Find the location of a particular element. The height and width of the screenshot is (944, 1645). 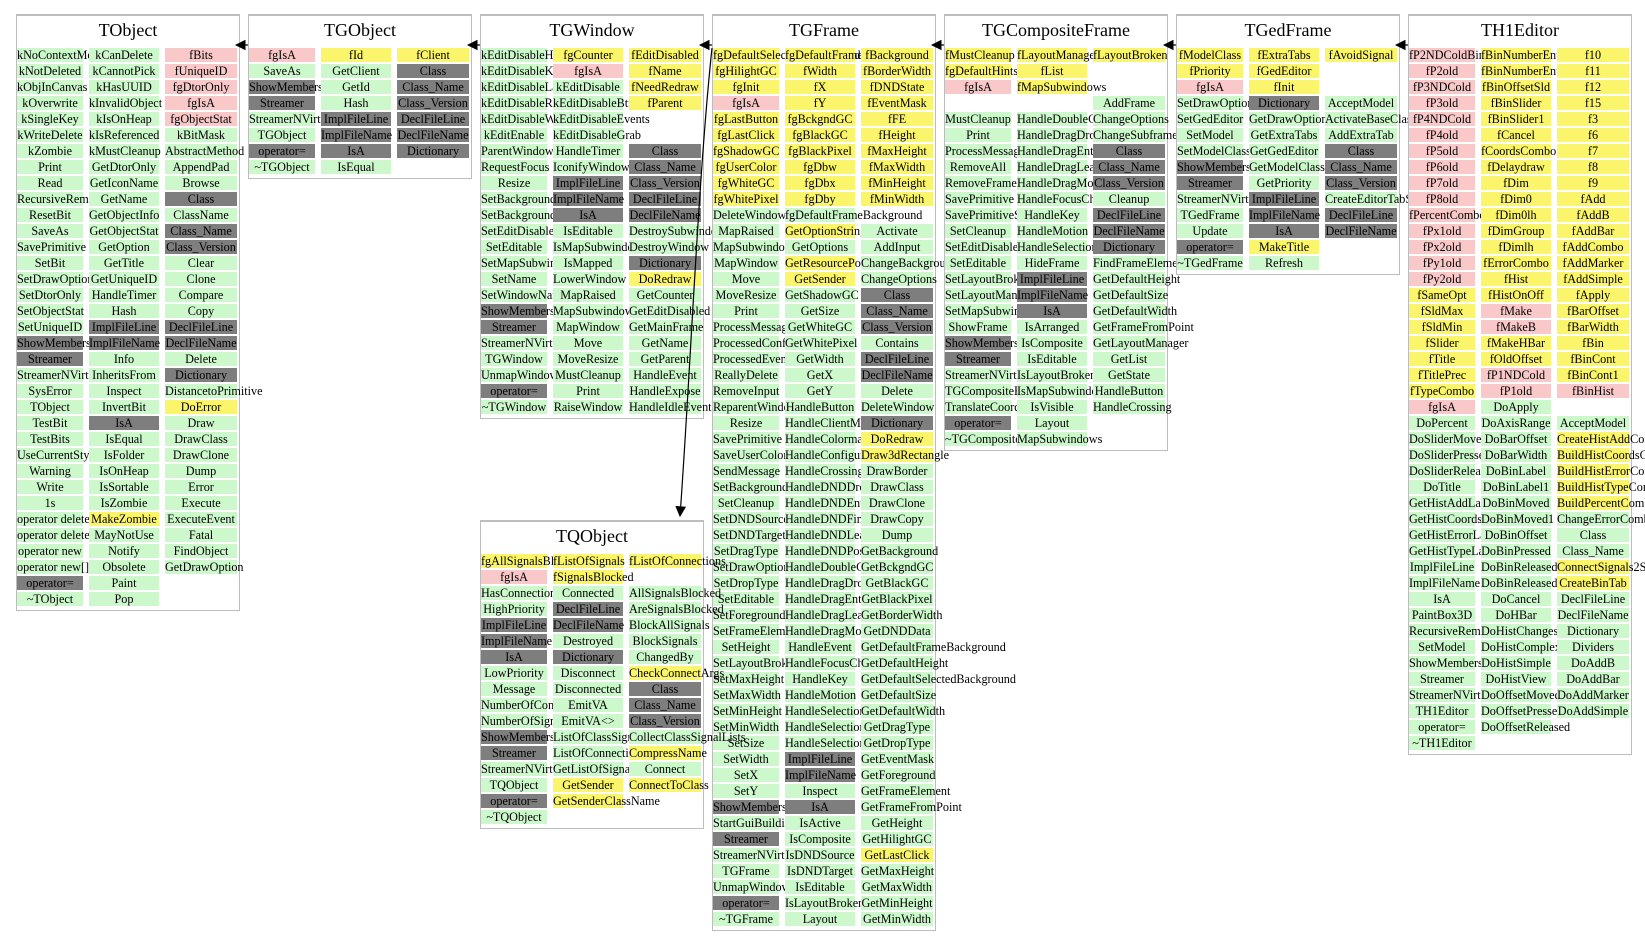

class-member: GetClient is located at coordinates (356, 71).